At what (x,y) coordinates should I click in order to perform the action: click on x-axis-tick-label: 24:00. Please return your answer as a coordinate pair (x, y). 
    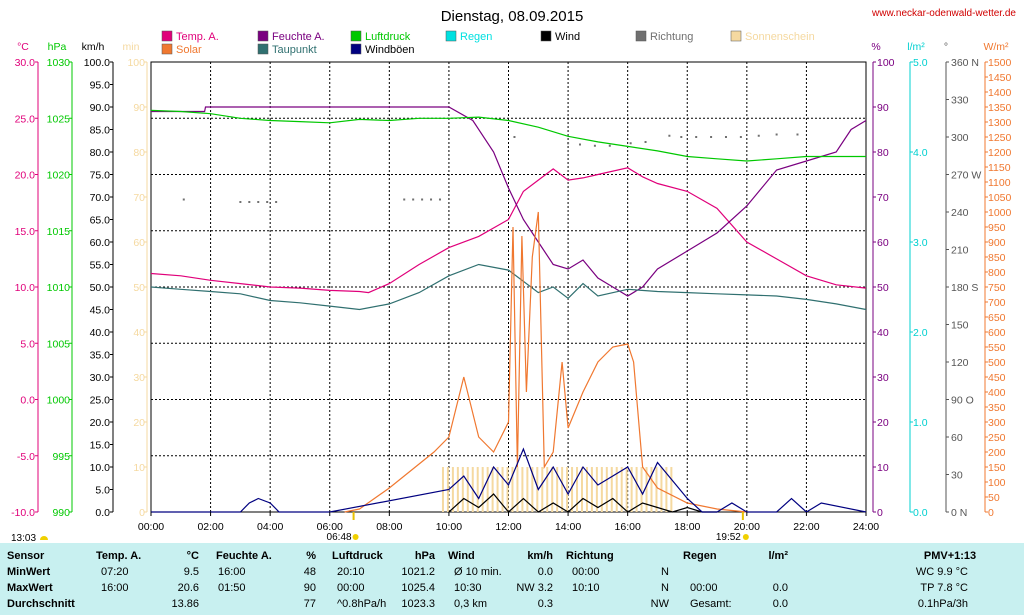
    Looking at the image, I should click on (866, 527).